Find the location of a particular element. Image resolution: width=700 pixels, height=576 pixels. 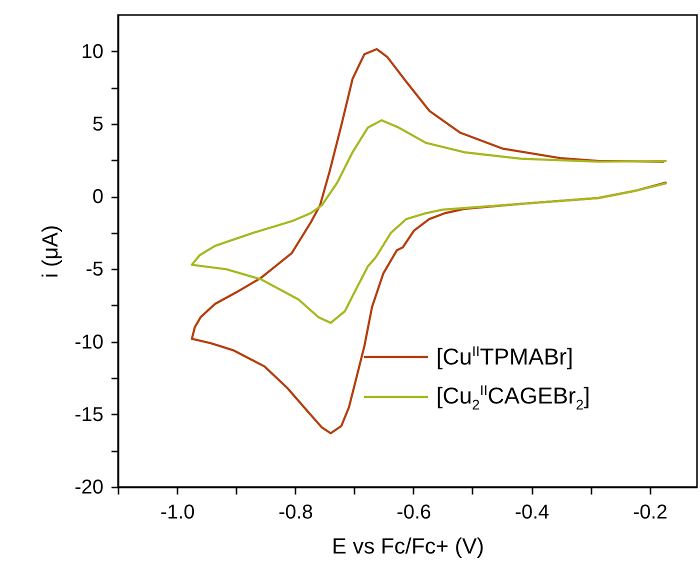

y-tick-label: 0 is located at coordinates (98, 197).